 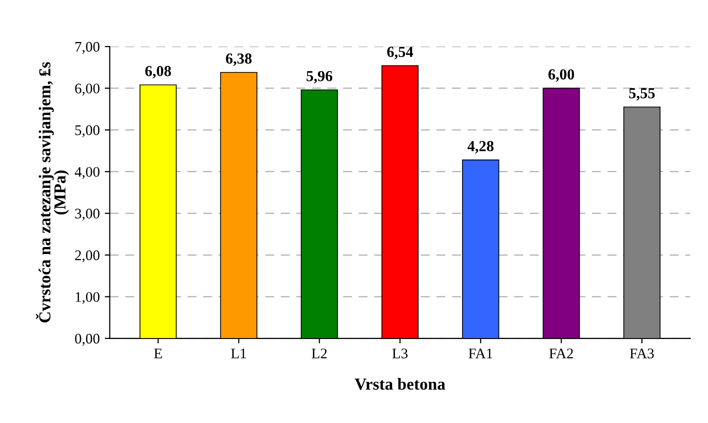 I want to click on data-label: 5,55, so click(x=642, y=94).